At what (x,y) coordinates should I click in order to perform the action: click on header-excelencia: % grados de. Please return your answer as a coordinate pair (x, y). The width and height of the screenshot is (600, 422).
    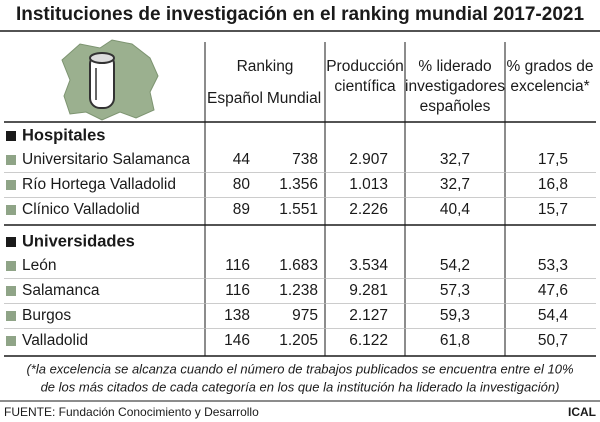
    Looking at the image, I should click on (549, 66).